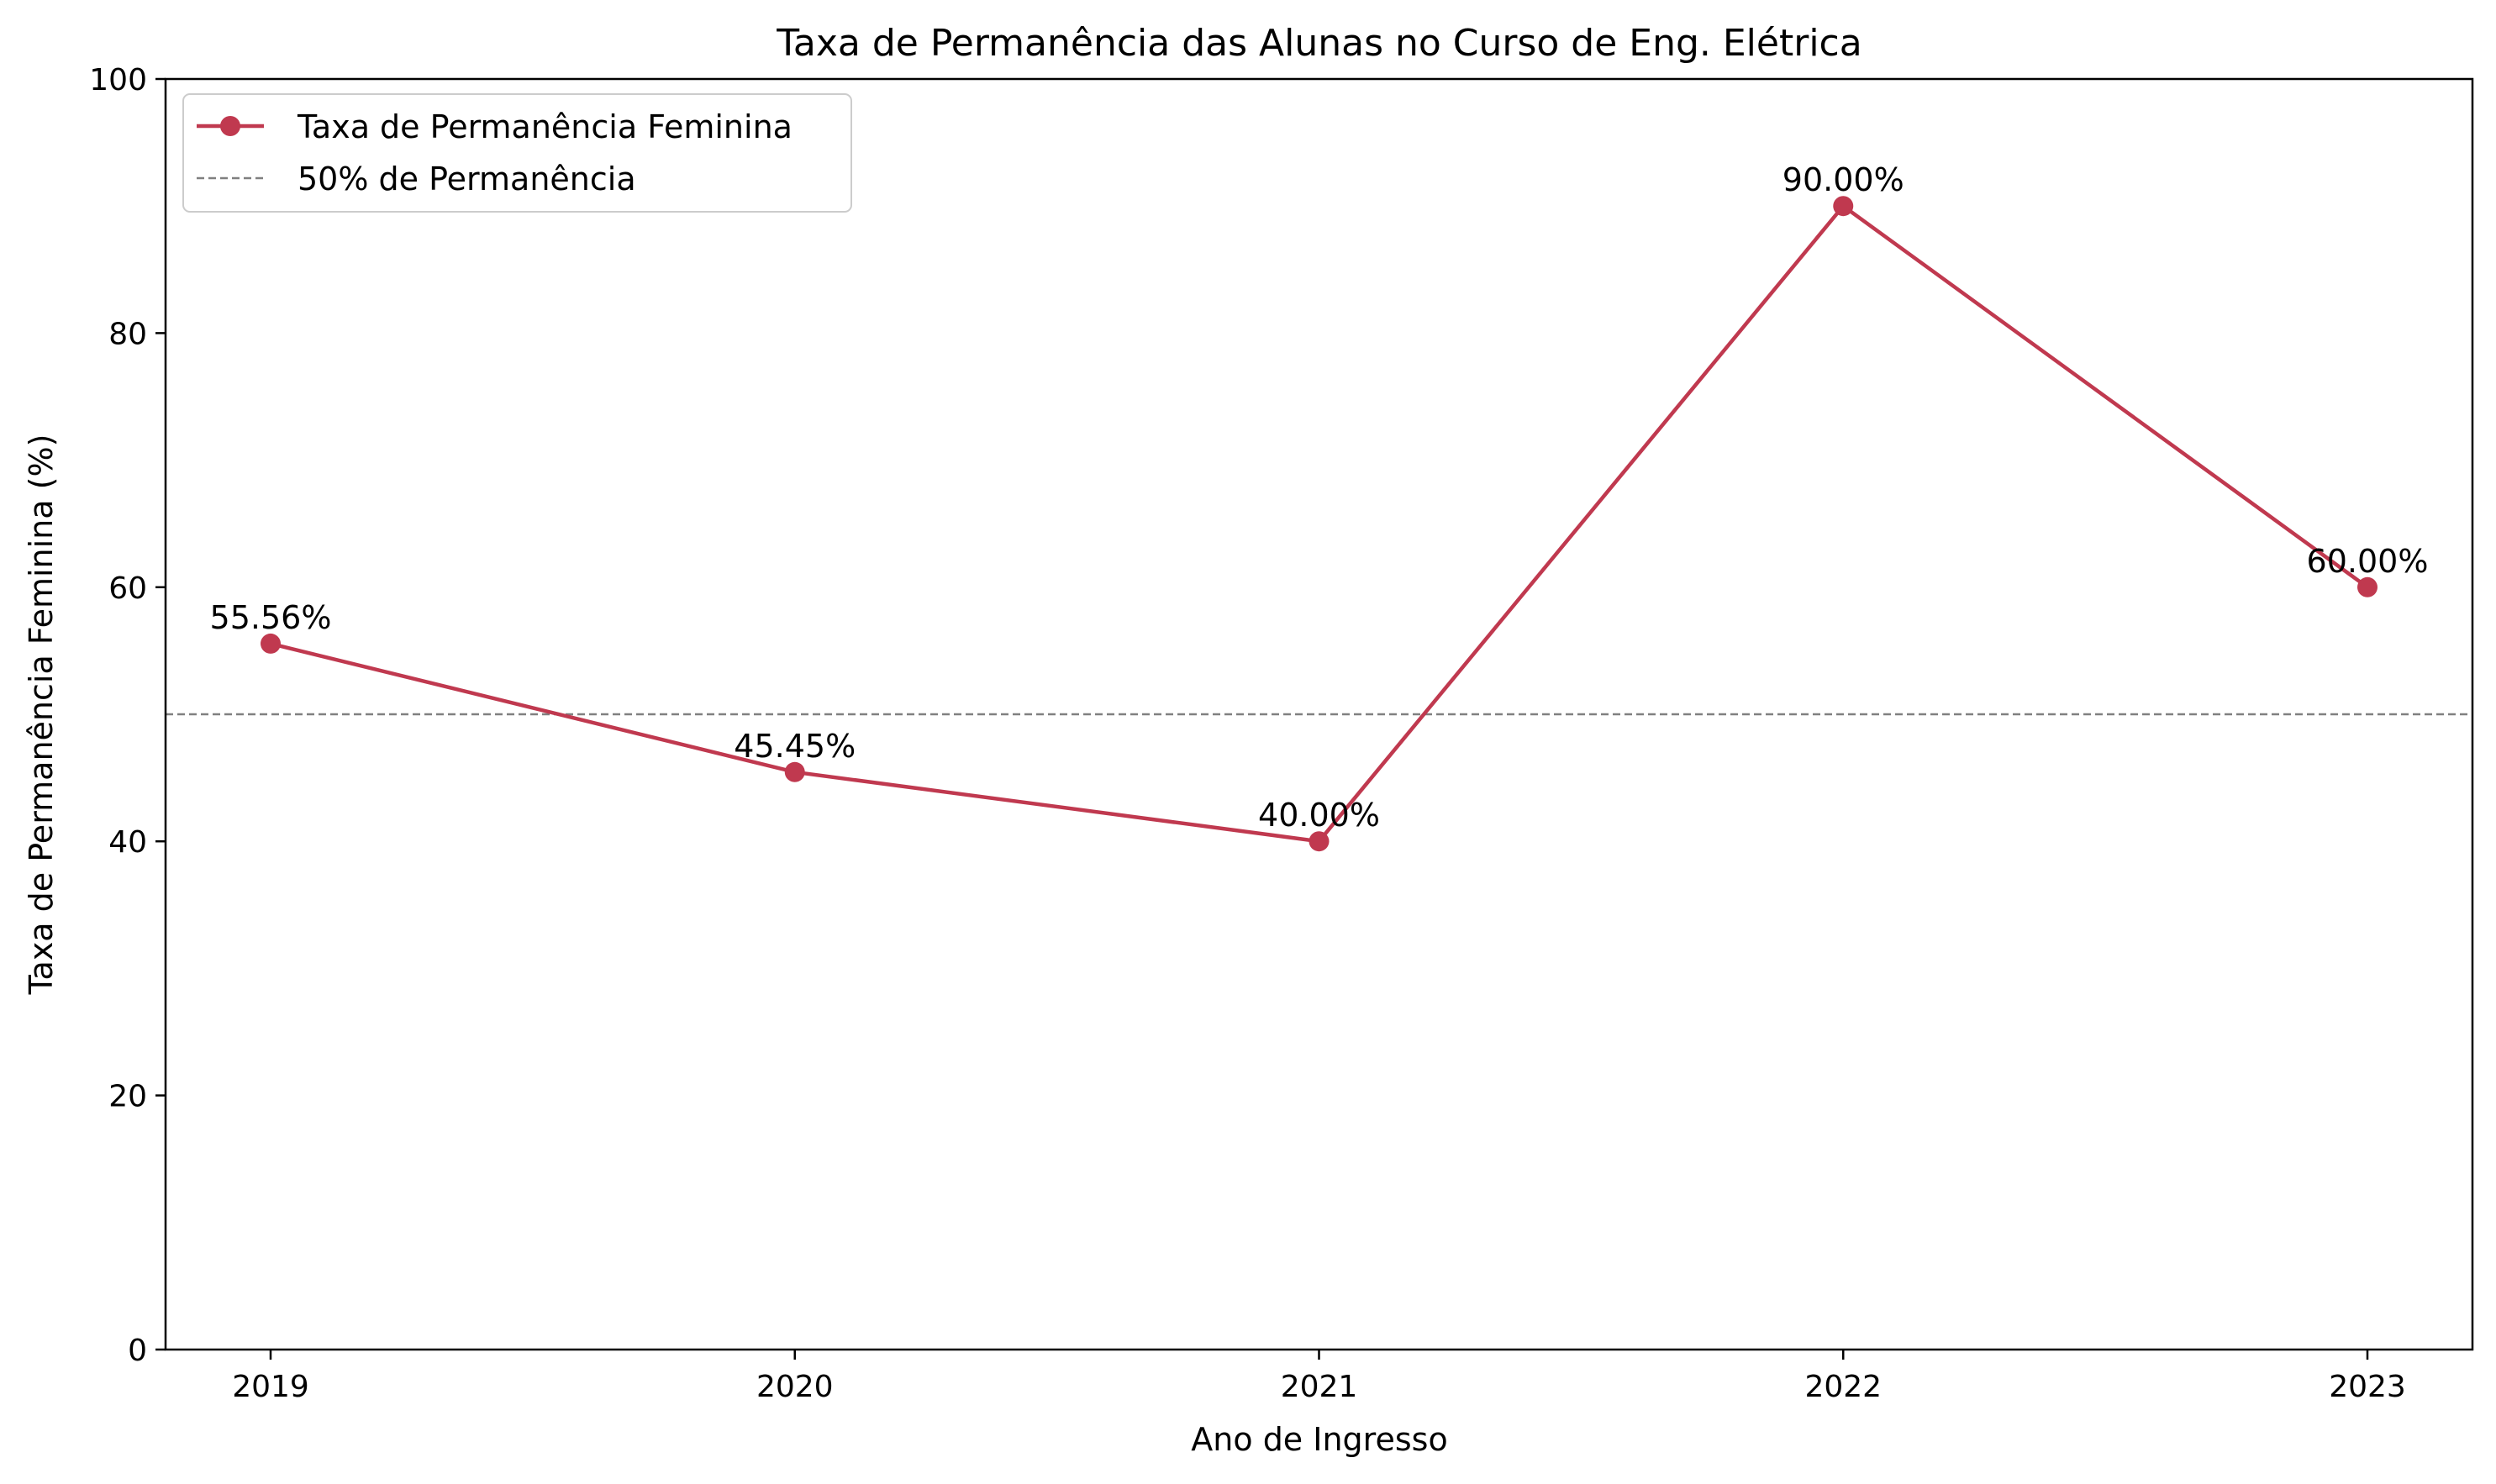 The width and height of the screenshot is (2496, 1484). I want to click on x-tick-label: 2021, so click(1320, 1387).